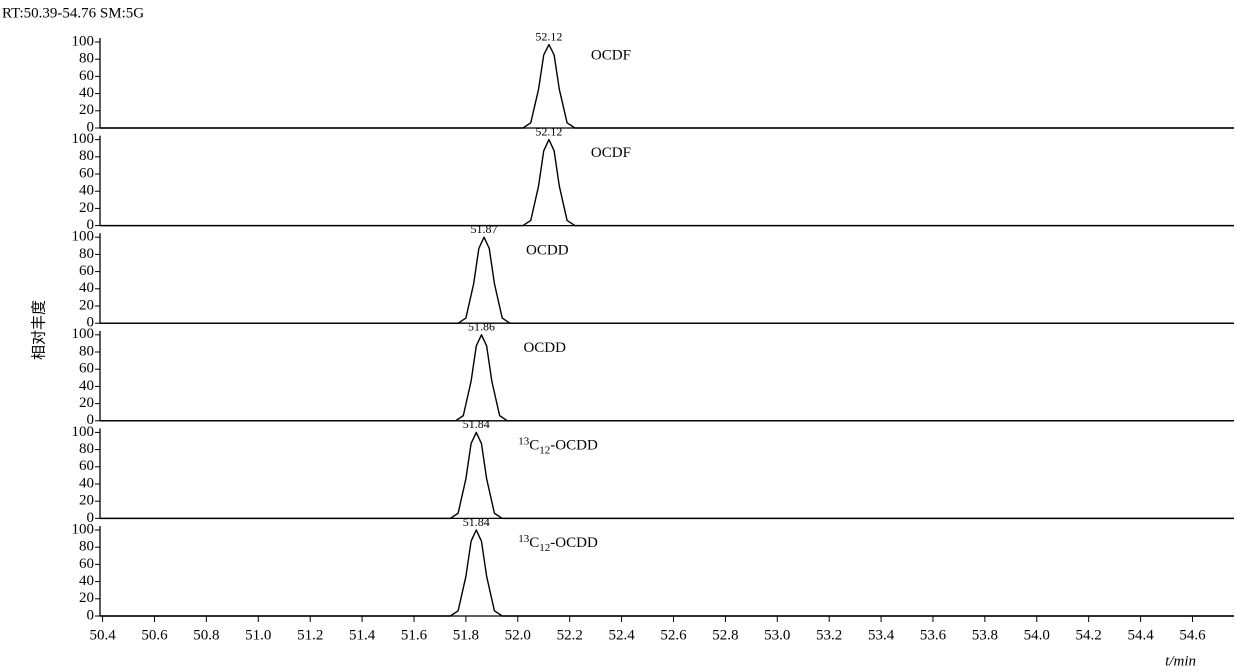 The image size is (1236, 672). Describe the element at coordinates (414, 635) in the screenshot. I see `x-tick-label: 51.6` at that location.